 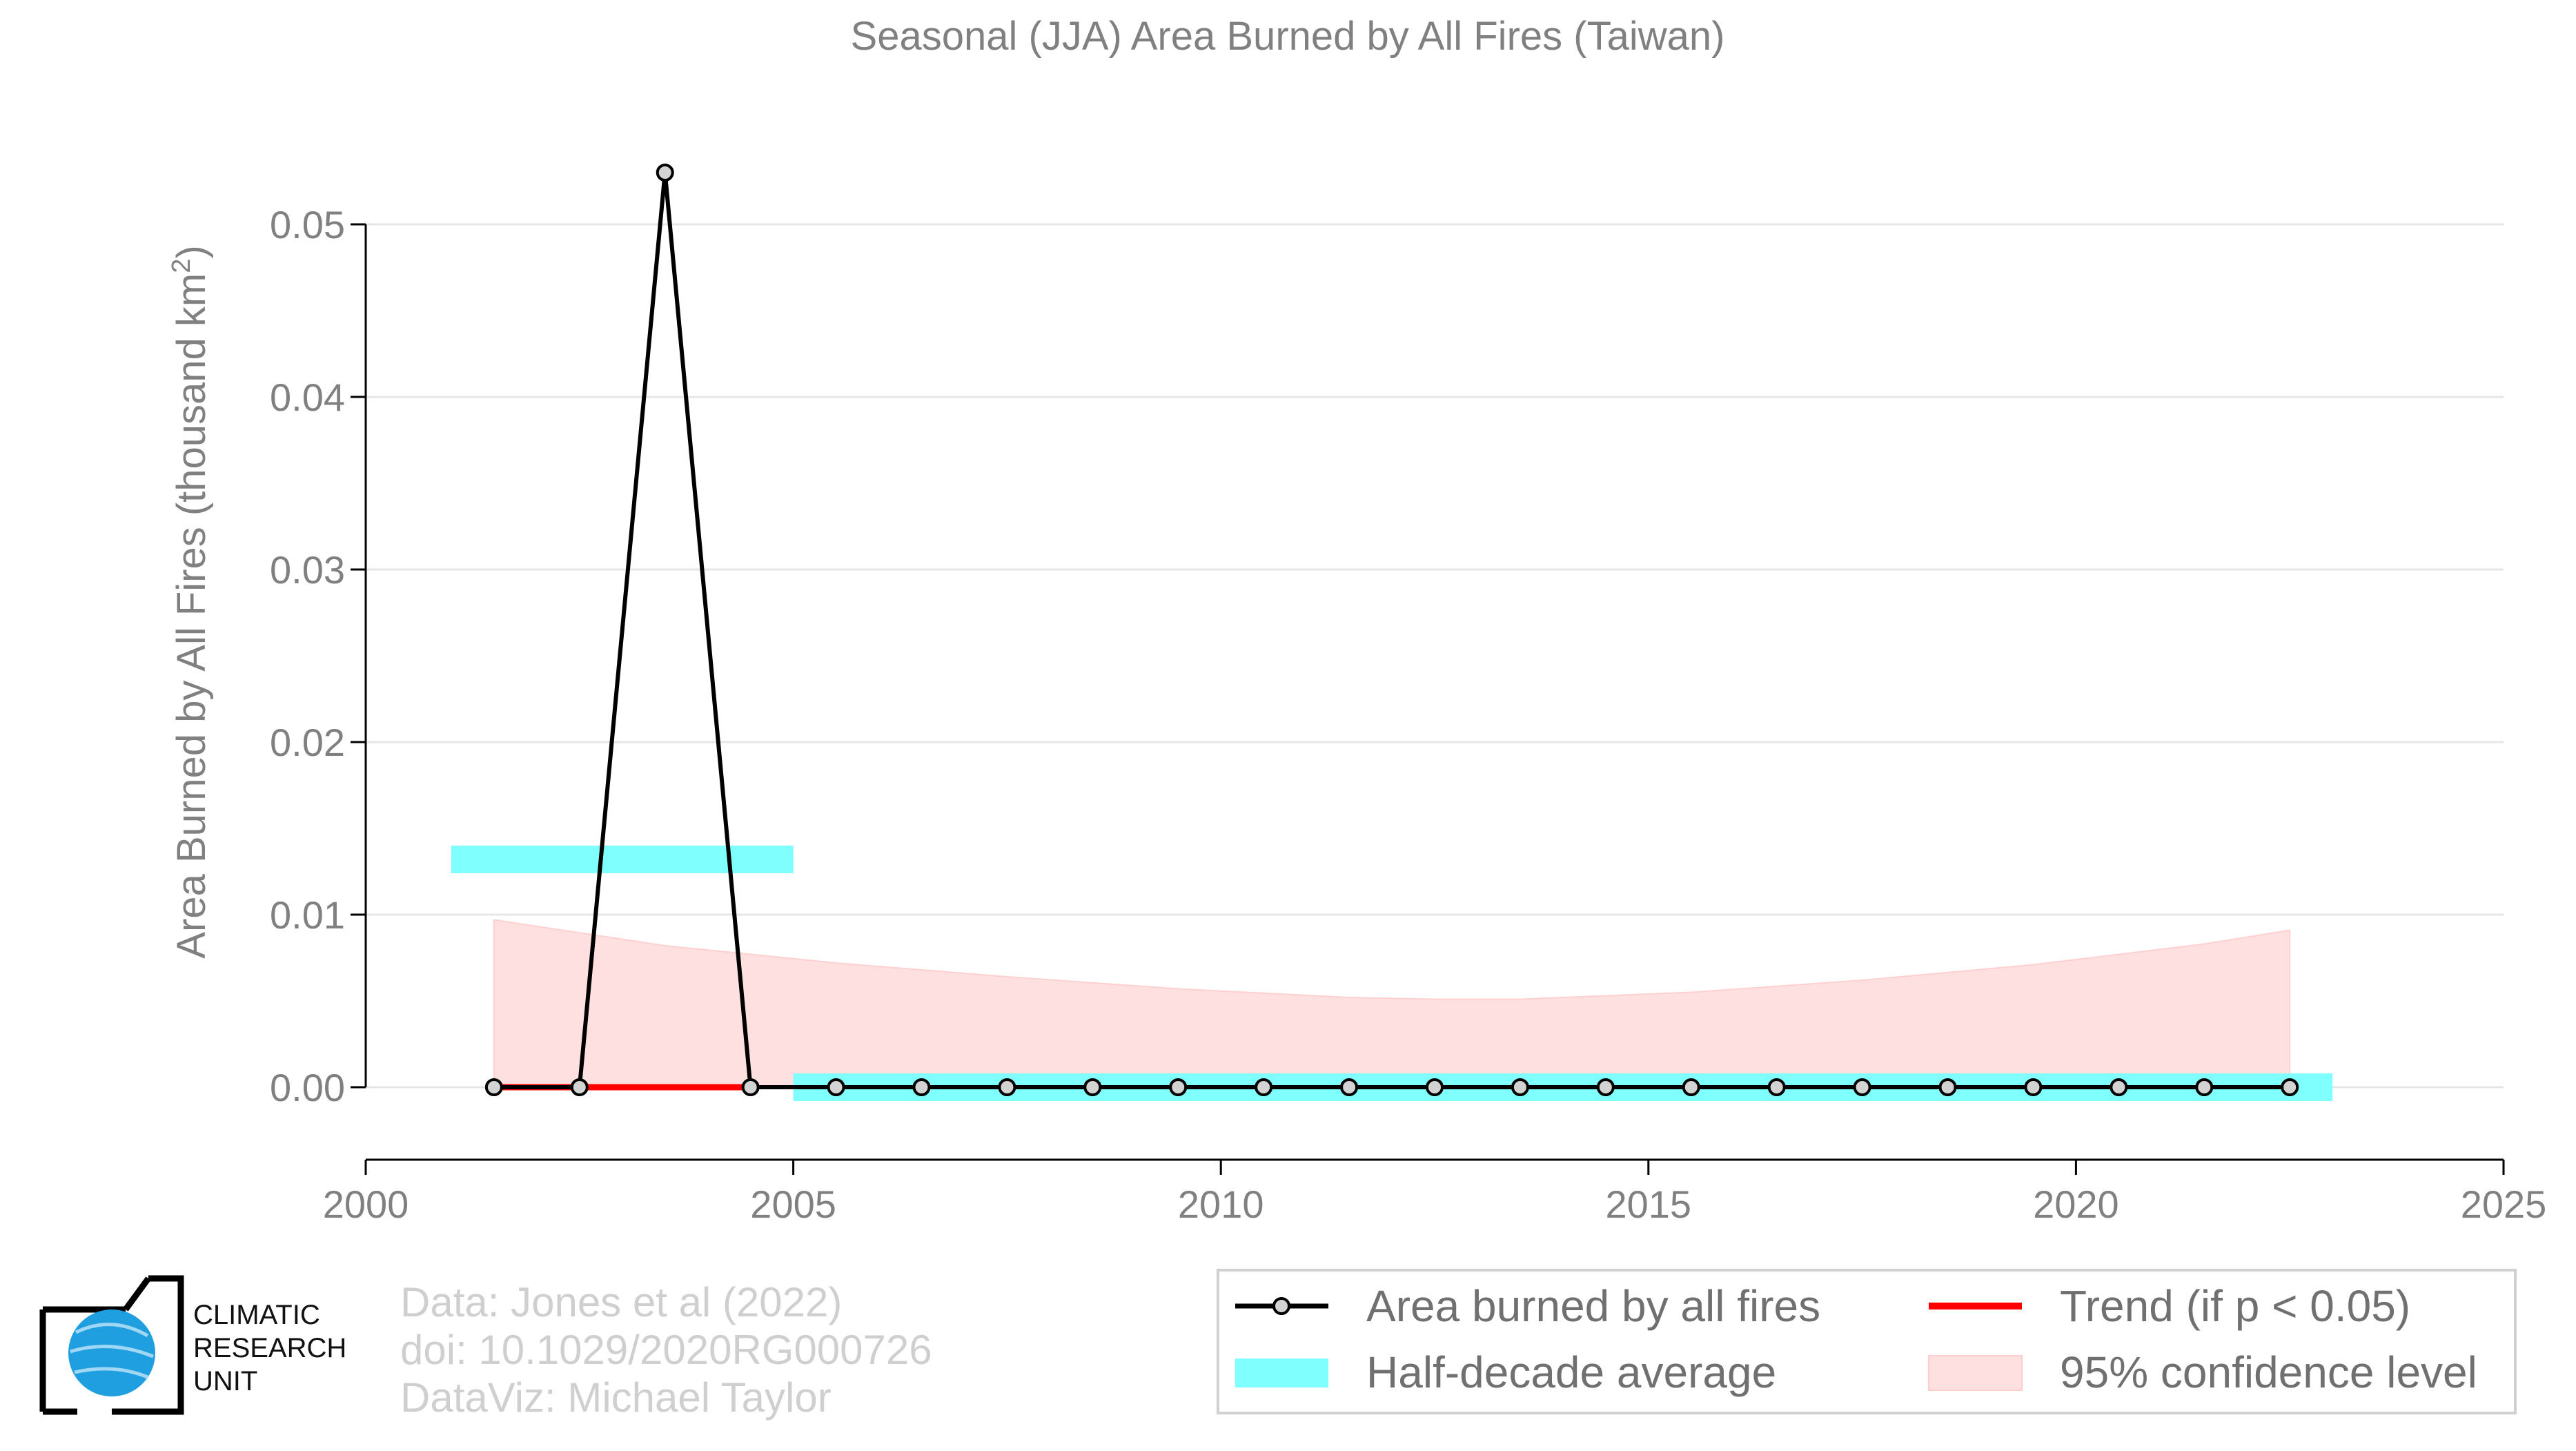 I want to click on x-tick-label: 2000, so click(x=366, y=1204).